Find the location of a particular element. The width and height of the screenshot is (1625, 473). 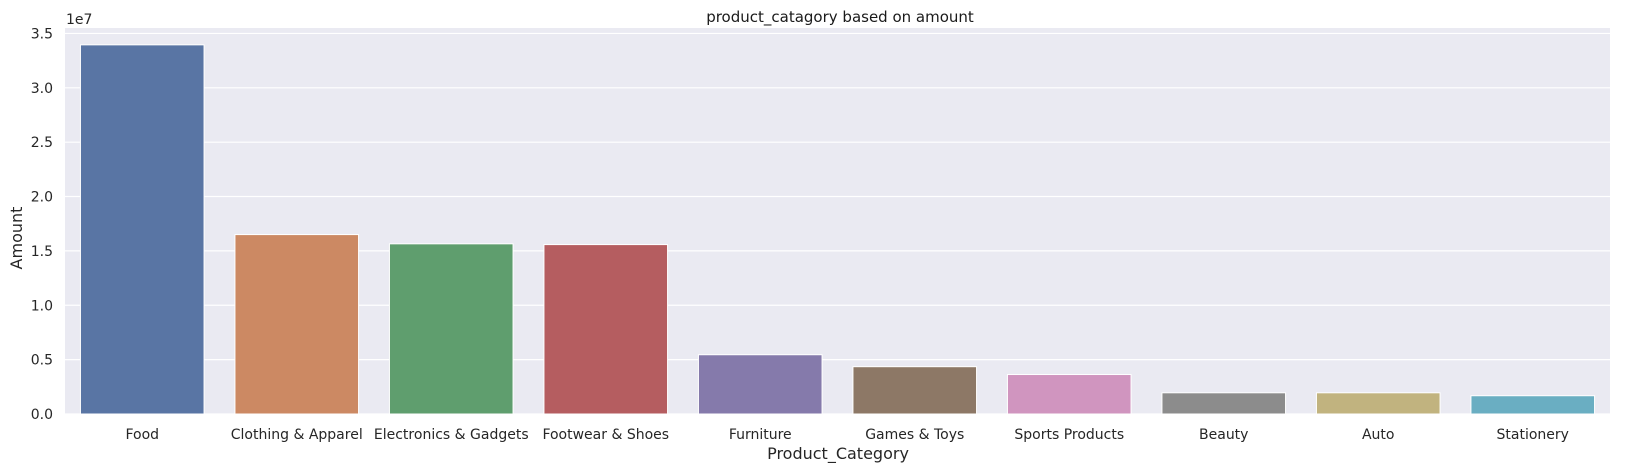

x-tick-label: Sports Products is located at coordinates (1069, 435).